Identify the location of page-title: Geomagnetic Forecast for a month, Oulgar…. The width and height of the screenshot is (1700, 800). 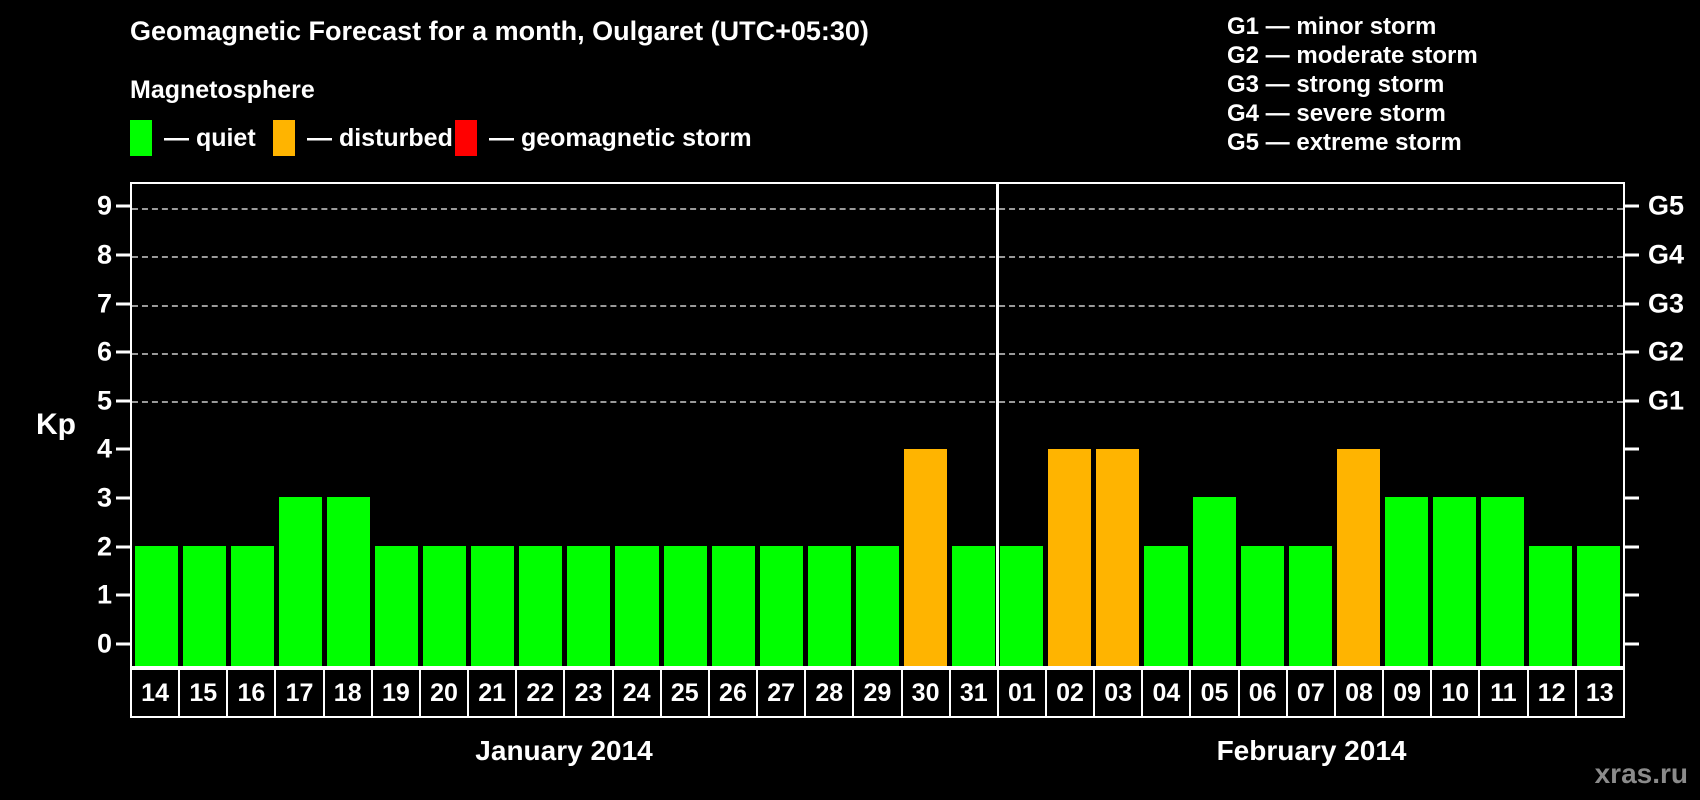
(499, 31).